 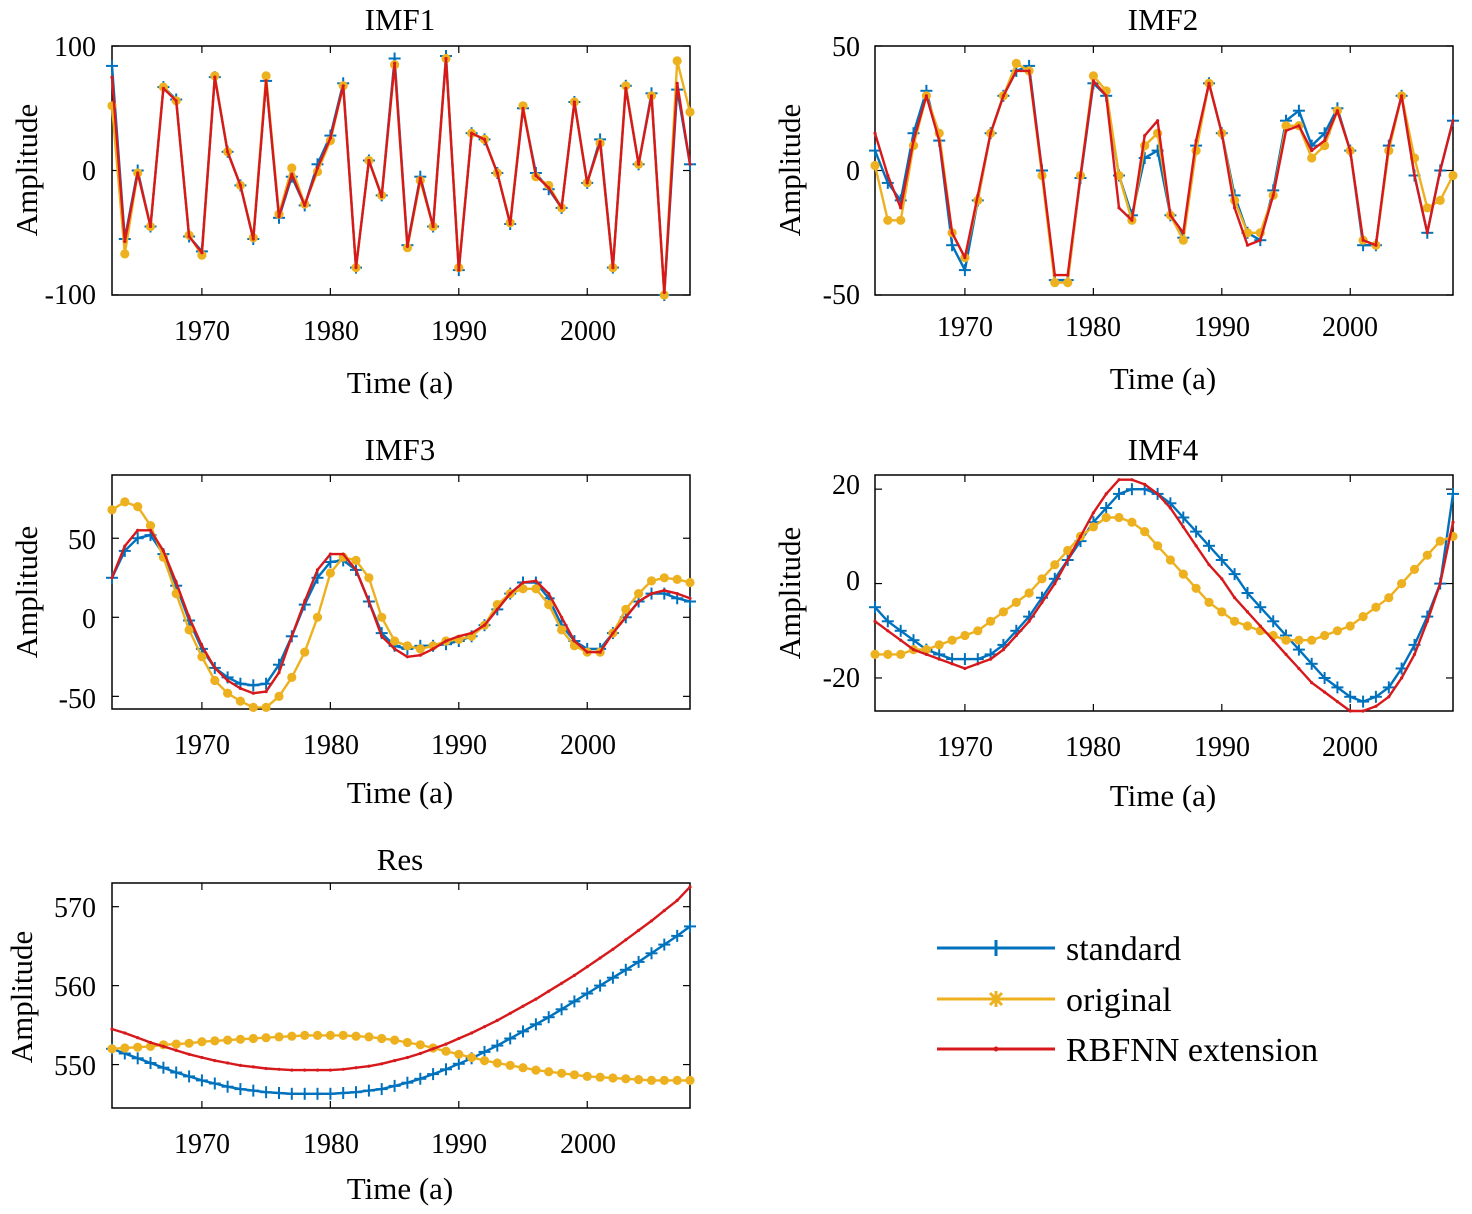 What do you see at coordinates (1192, 1050) in the screenshot?
I see `legend-label: RBFNN extension` at bounding box center [1192, 1050].